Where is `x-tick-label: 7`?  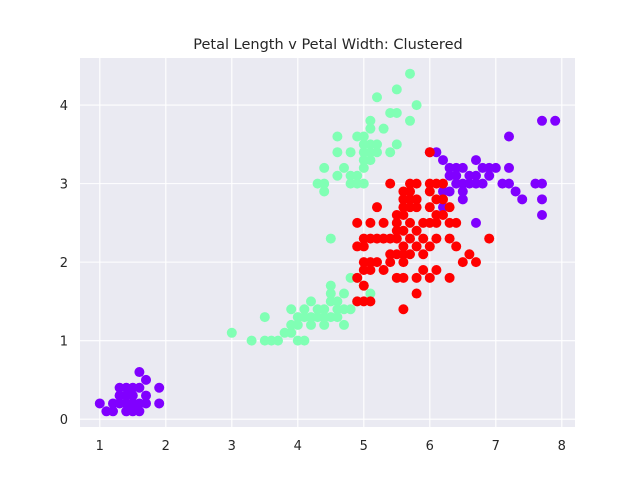 x-tick-label: 7 is located at coordinates (496, 446).